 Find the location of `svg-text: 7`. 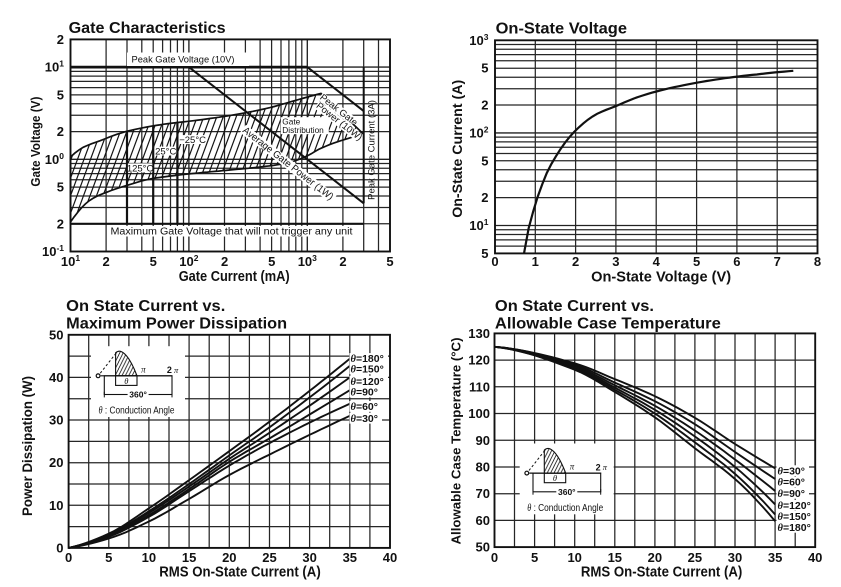

svg-text: 7 is located at coordinates (777, 261).